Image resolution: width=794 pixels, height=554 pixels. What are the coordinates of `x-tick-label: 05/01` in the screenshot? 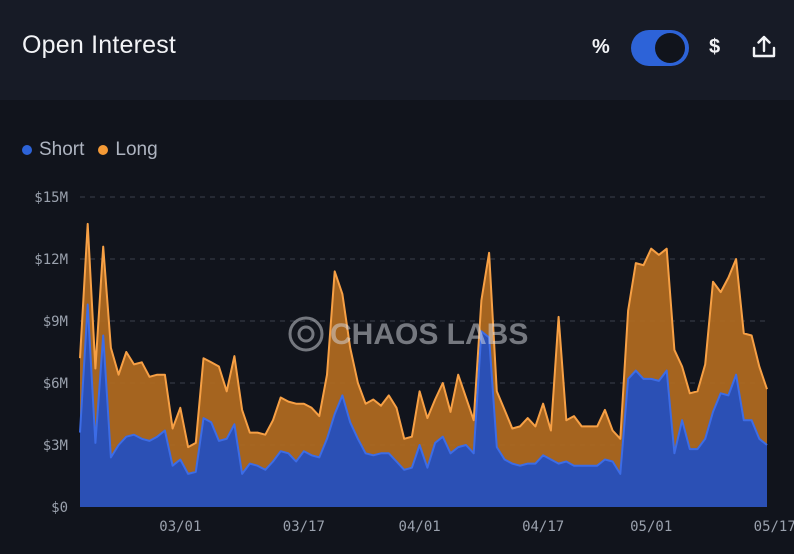 It's located at (651, 527).